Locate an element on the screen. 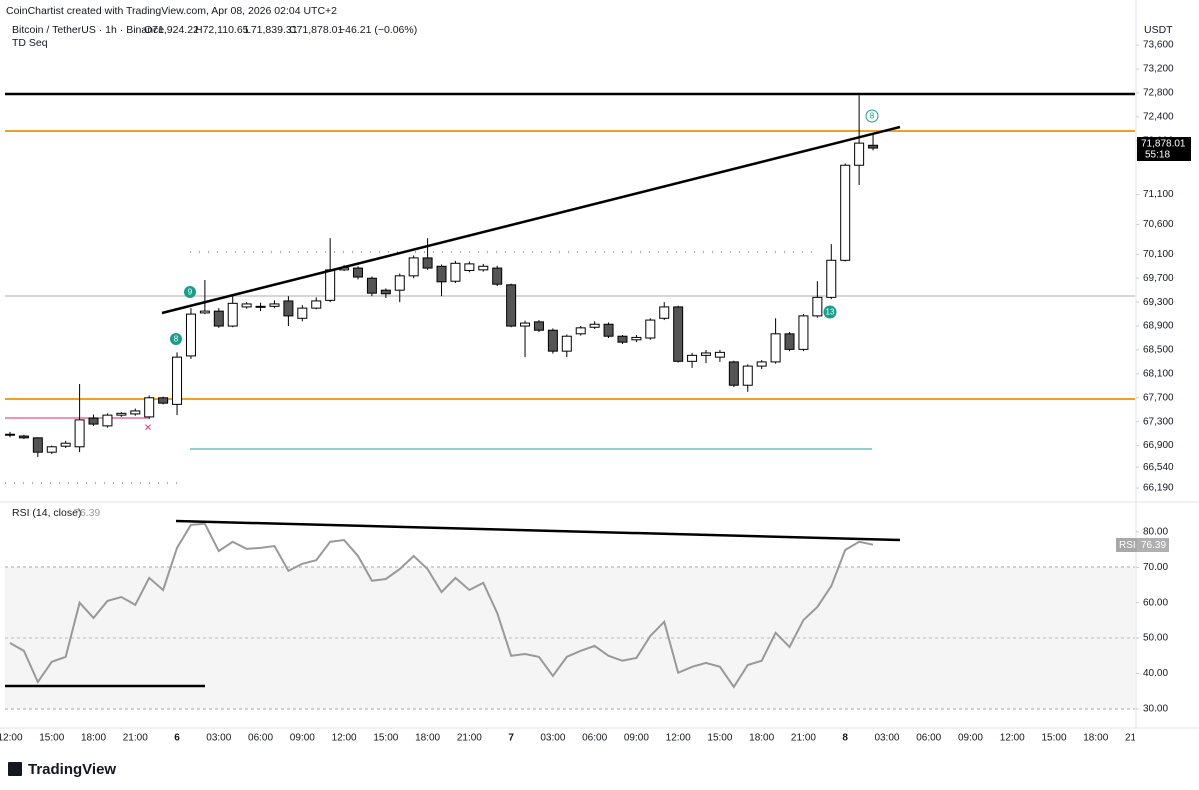 This screenshot has height=790, width=1199. x-tick-label: 18:00 is located at coordinates (1095, 738).